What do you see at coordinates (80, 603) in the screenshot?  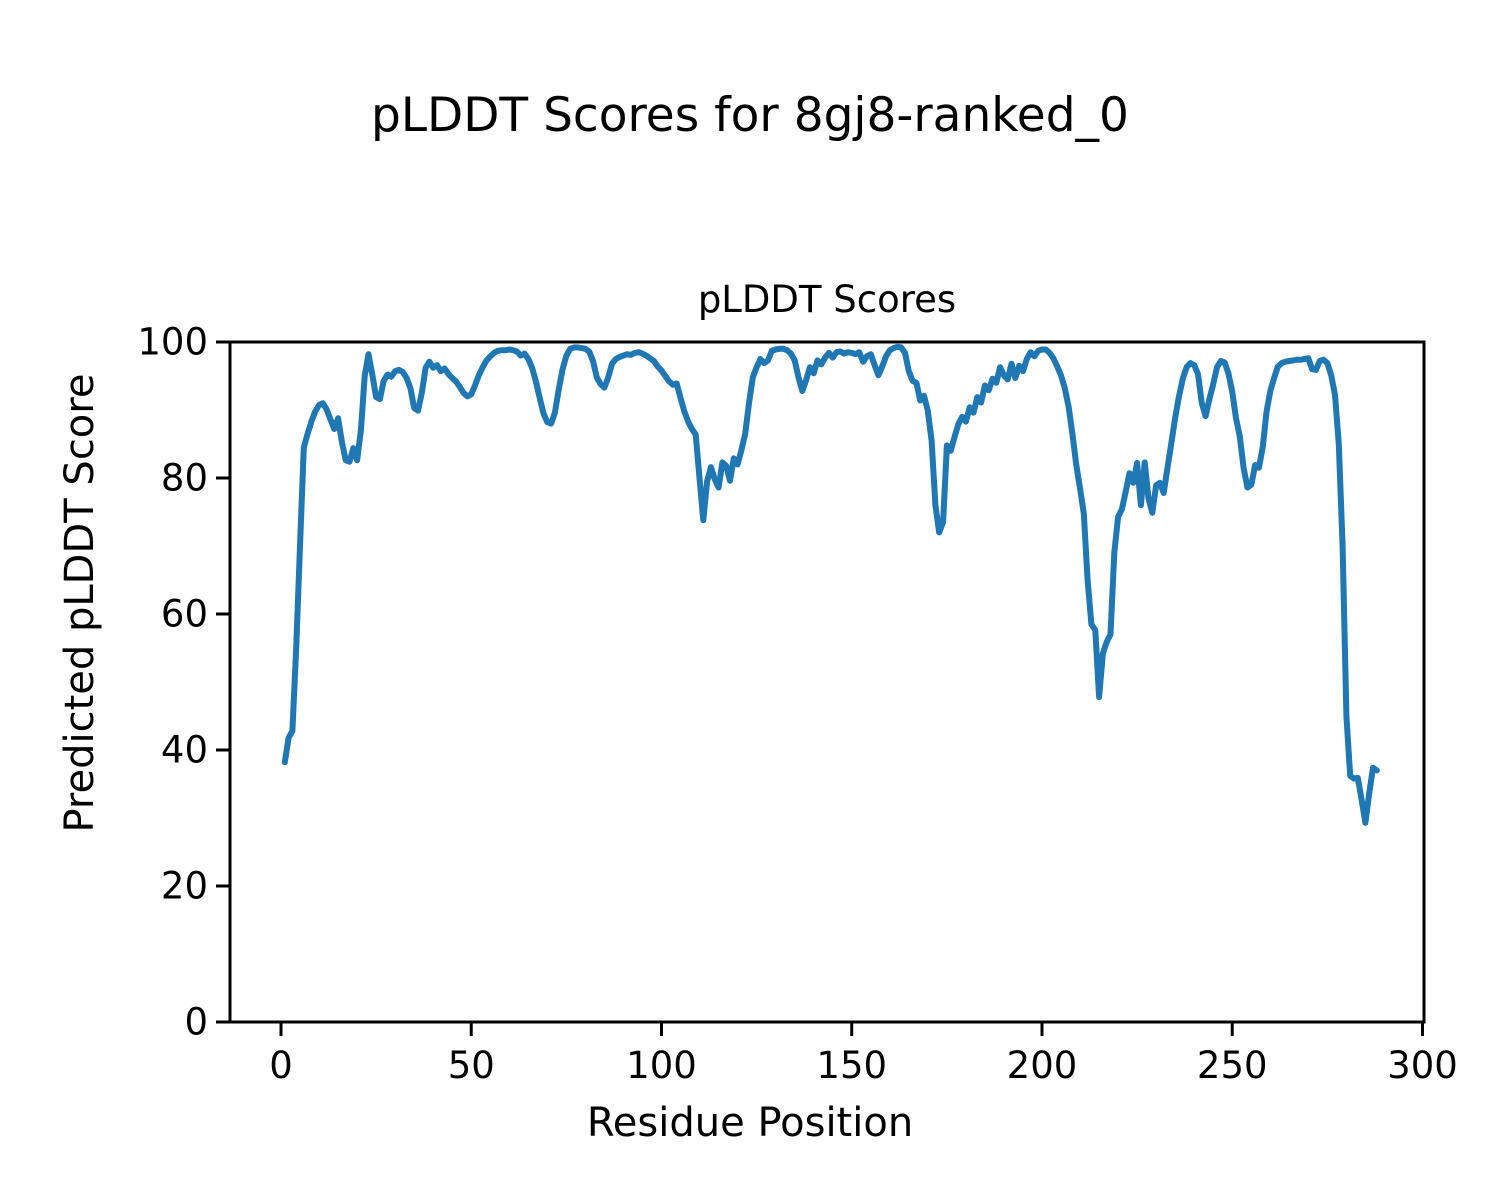 I see `y-axis-label: Predicted pLDDT Score` at bounding box center [80, 603].